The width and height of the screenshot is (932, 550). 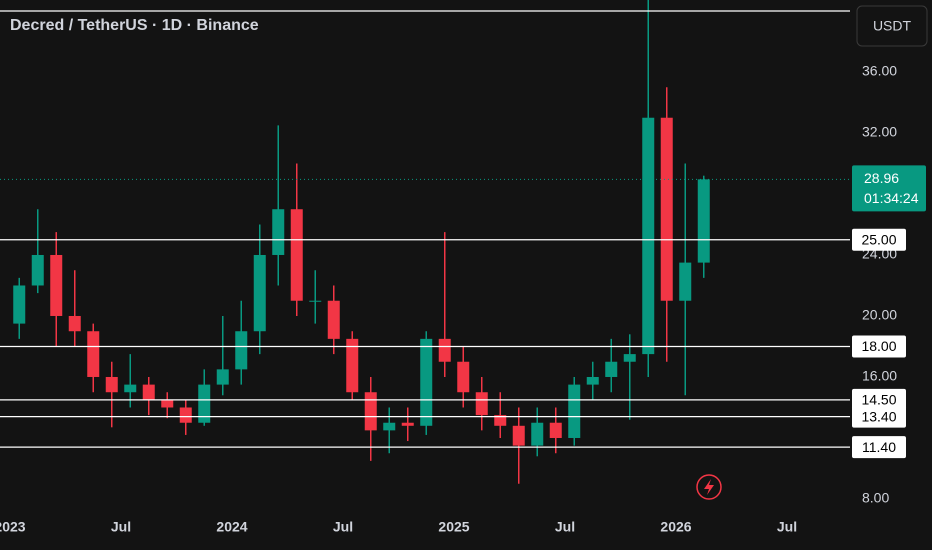 What do you see at coordinates (891, 198) in the screenshot?
I see `countdown-label: 01:34:24` at bounding box center [891, 198].